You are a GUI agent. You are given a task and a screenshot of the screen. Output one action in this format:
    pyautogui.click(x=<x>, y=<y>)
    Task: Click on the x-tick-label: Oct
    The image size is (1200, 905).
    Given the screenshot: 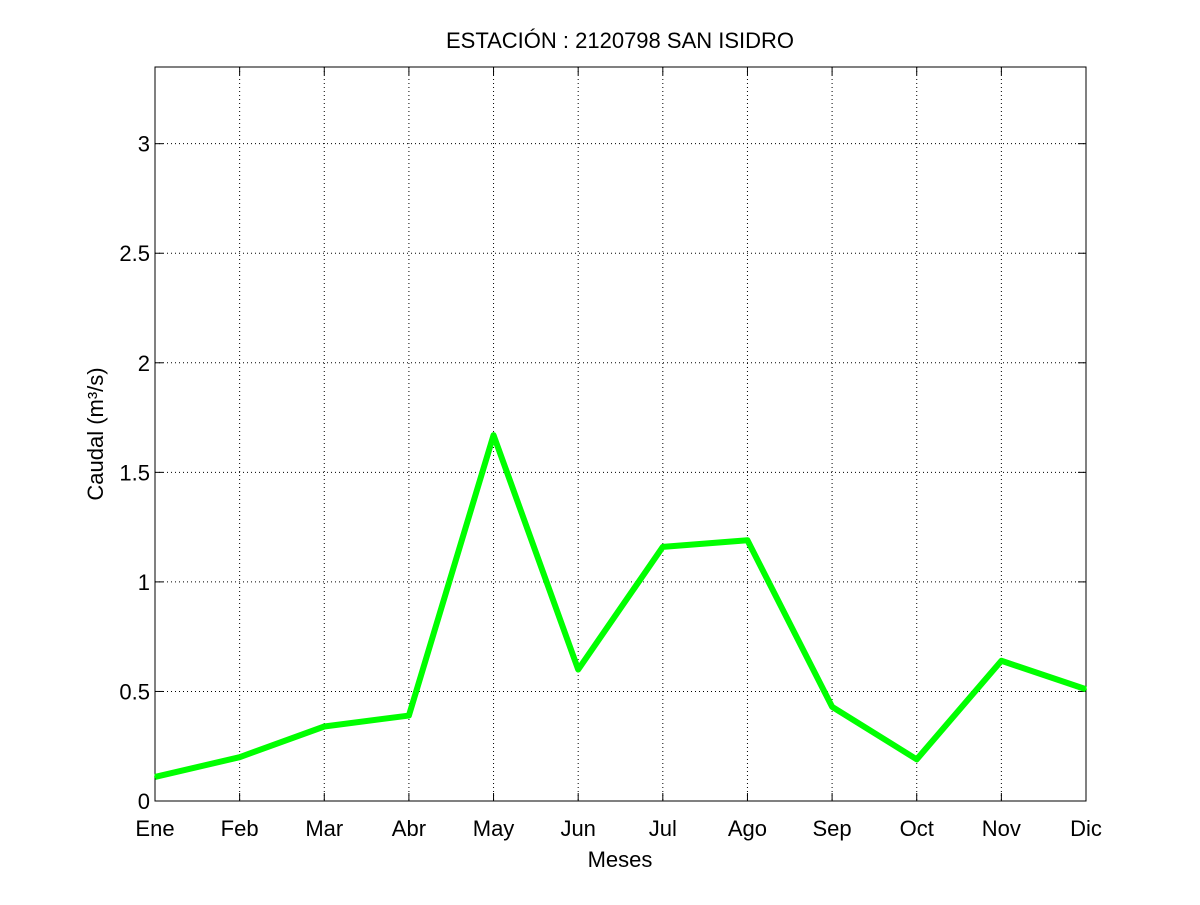 What is the action you would take?
    pyautogui.click(x=917, y=828)
    